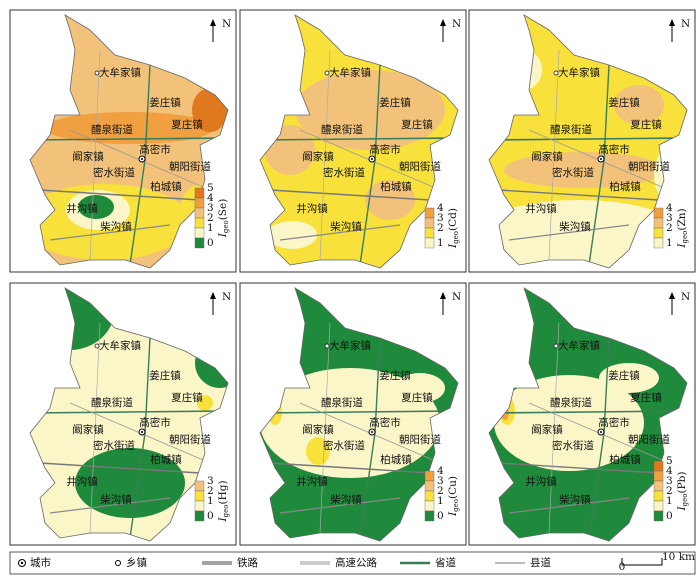 This screenshot has width=700, height=578. Describe the element at coordinates (223, 210) in the screenshot. I see `element-label: (Se)` at that location.